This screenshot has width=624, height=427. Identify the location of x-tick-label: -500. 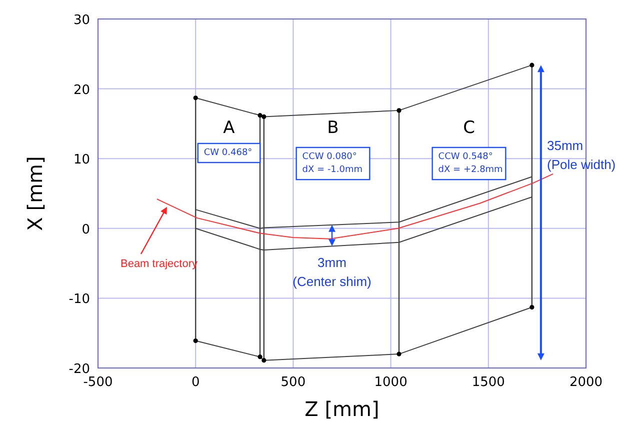
(98, 382).